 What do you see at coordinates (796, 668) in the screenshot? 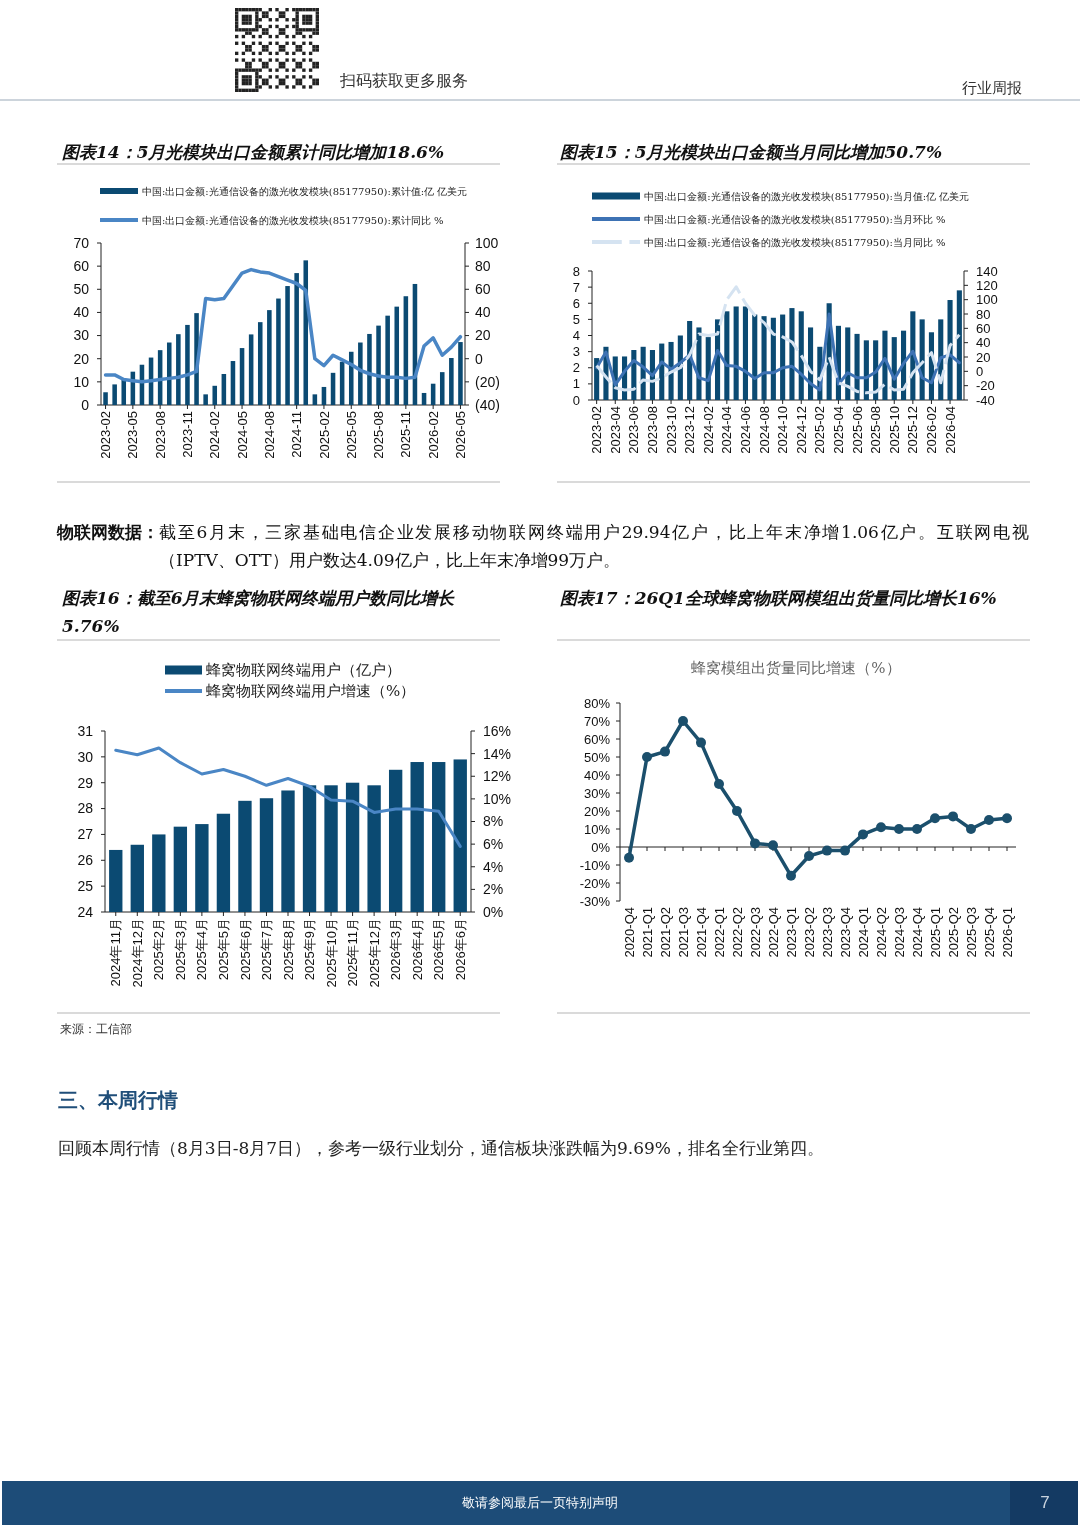
I see `chart-subtitle: 蜂窝模组出货量同比增速（%）` at bounding box center [796, 668].